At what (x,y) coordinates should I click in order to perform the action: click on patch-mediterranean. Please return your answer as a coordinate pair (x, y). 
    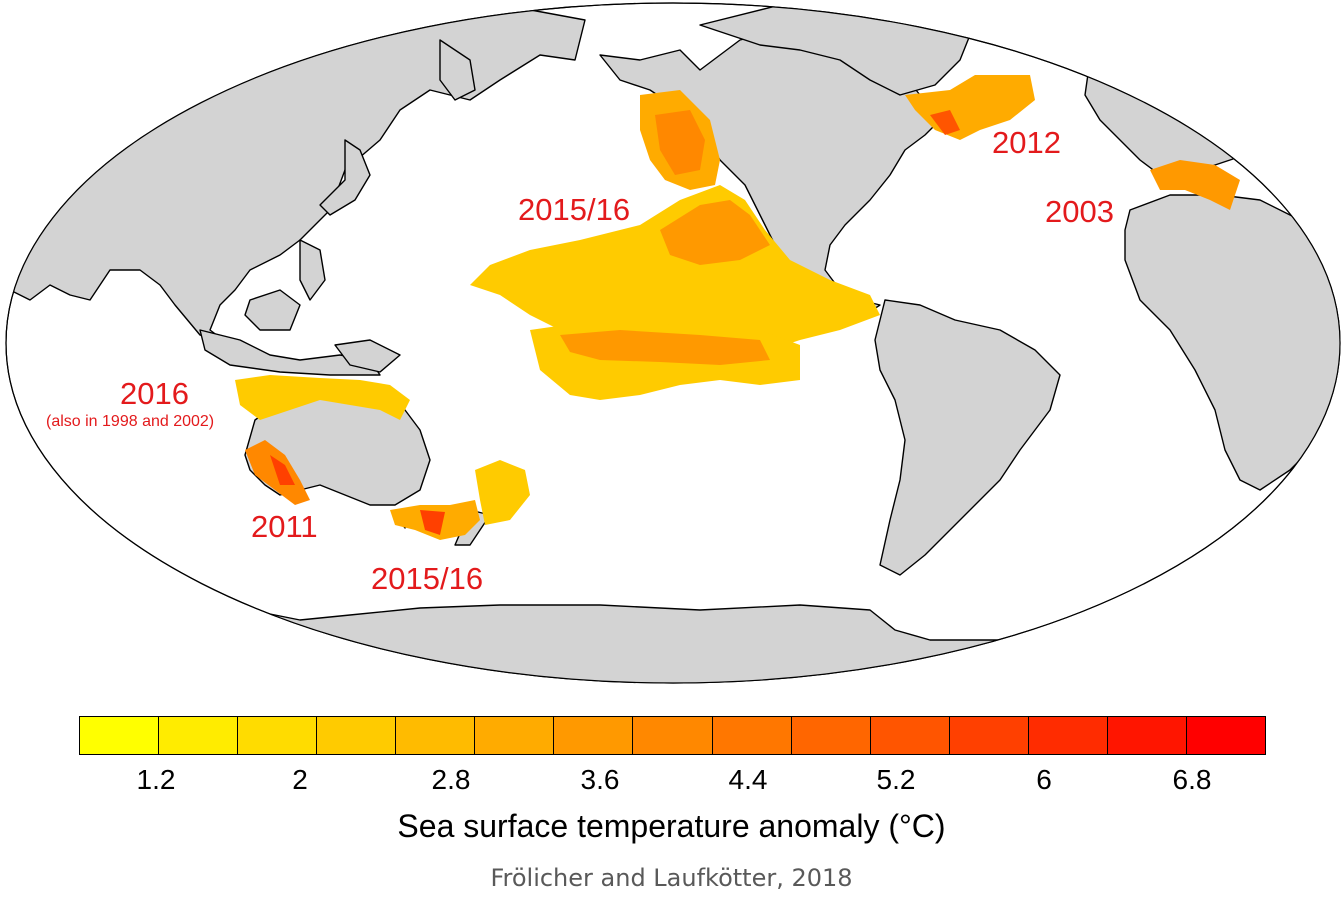
    Looking at the image, I should click on (1195, 185).